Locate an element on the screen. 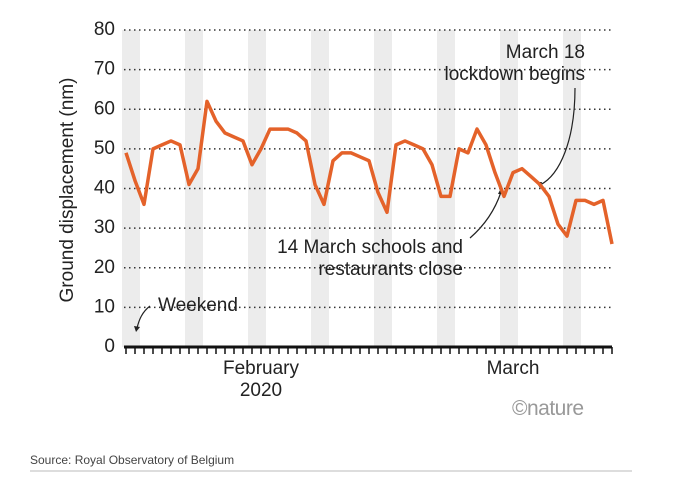  source: Source: Royal Observatory of Belgium is located at coordinates (132, 460).